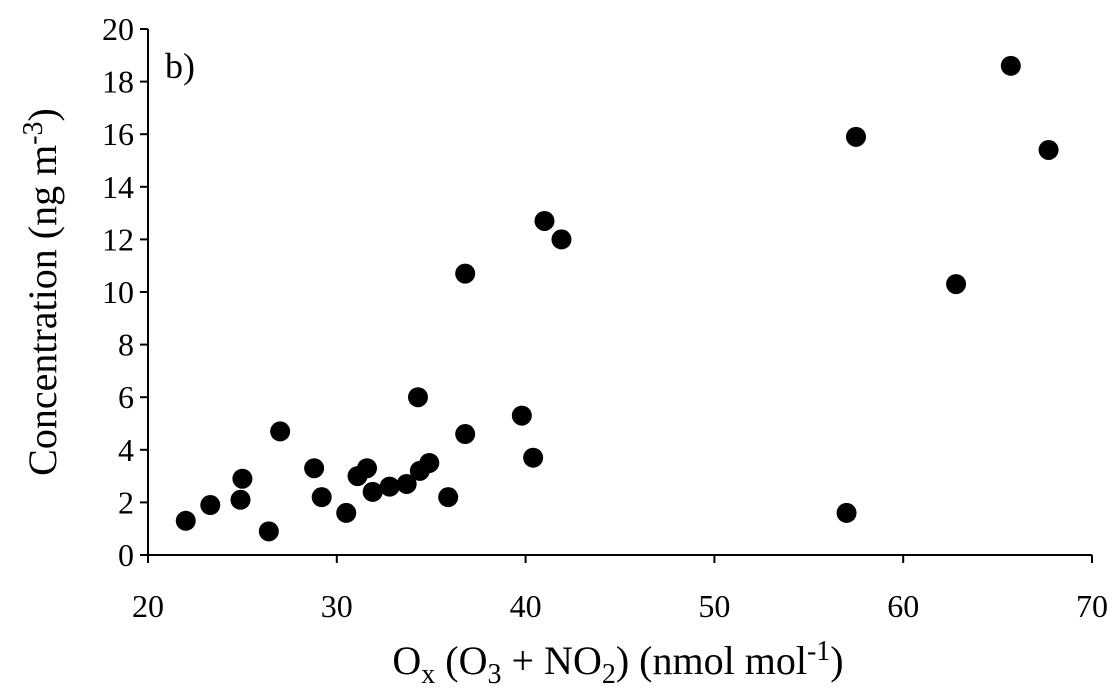  I want to click on x-axis-title-mid3: ) (nmol mol, so click(711, 660).